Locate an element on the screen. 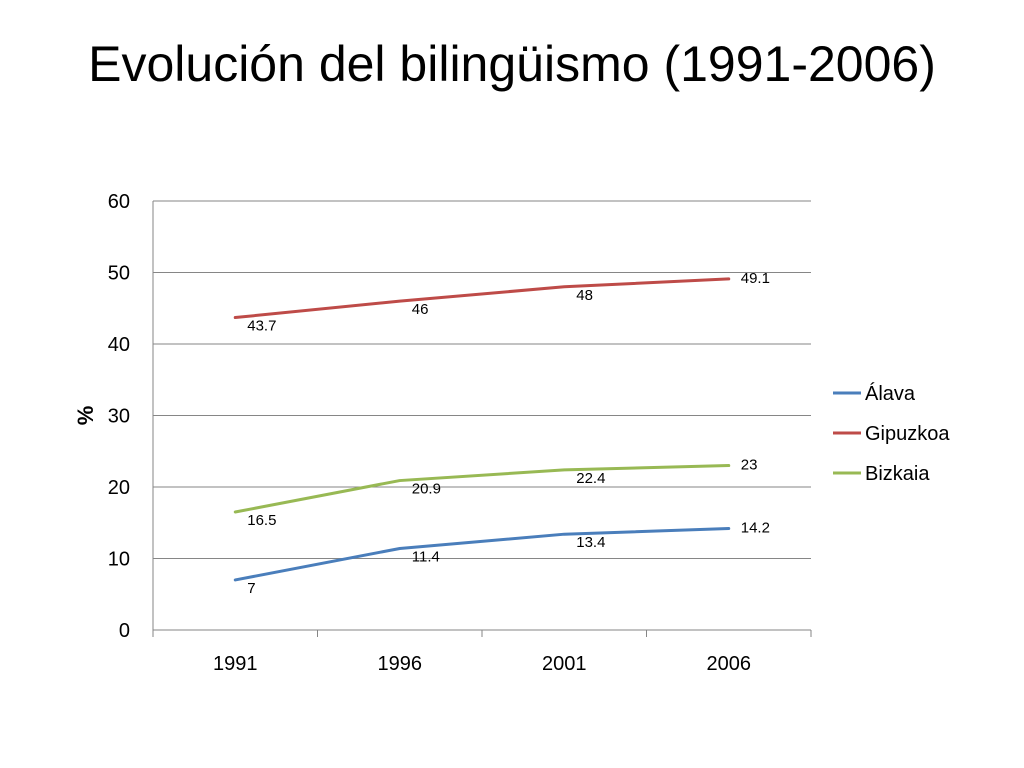  y-tick-label: 50 is located at coordinates (119, 274).